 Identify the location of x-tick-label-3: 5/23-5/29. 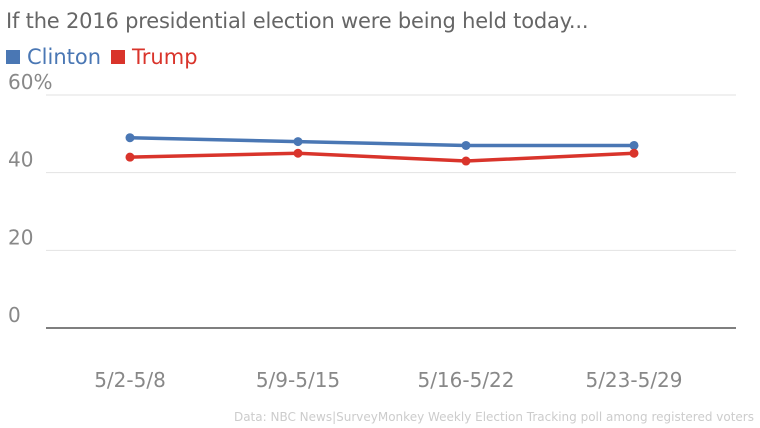
(633, 380).